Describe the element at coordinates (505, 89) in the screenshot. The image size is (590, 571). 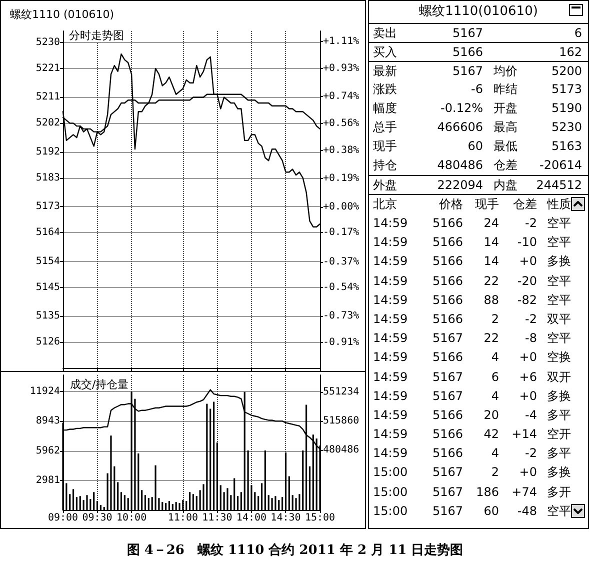
I see `text: 昨结` at that location.